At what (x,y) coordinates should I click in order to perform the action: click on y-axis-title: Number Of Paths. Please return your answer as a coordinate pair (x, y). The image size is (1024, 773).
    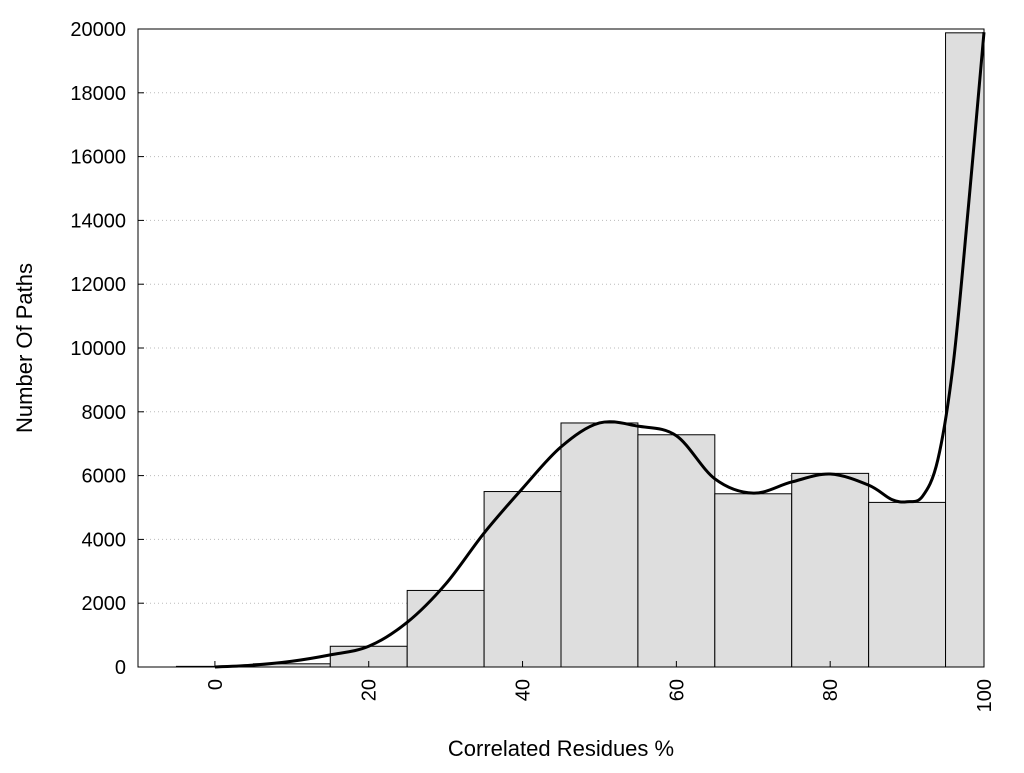
    Looking at the image, I should click on (24, 348).